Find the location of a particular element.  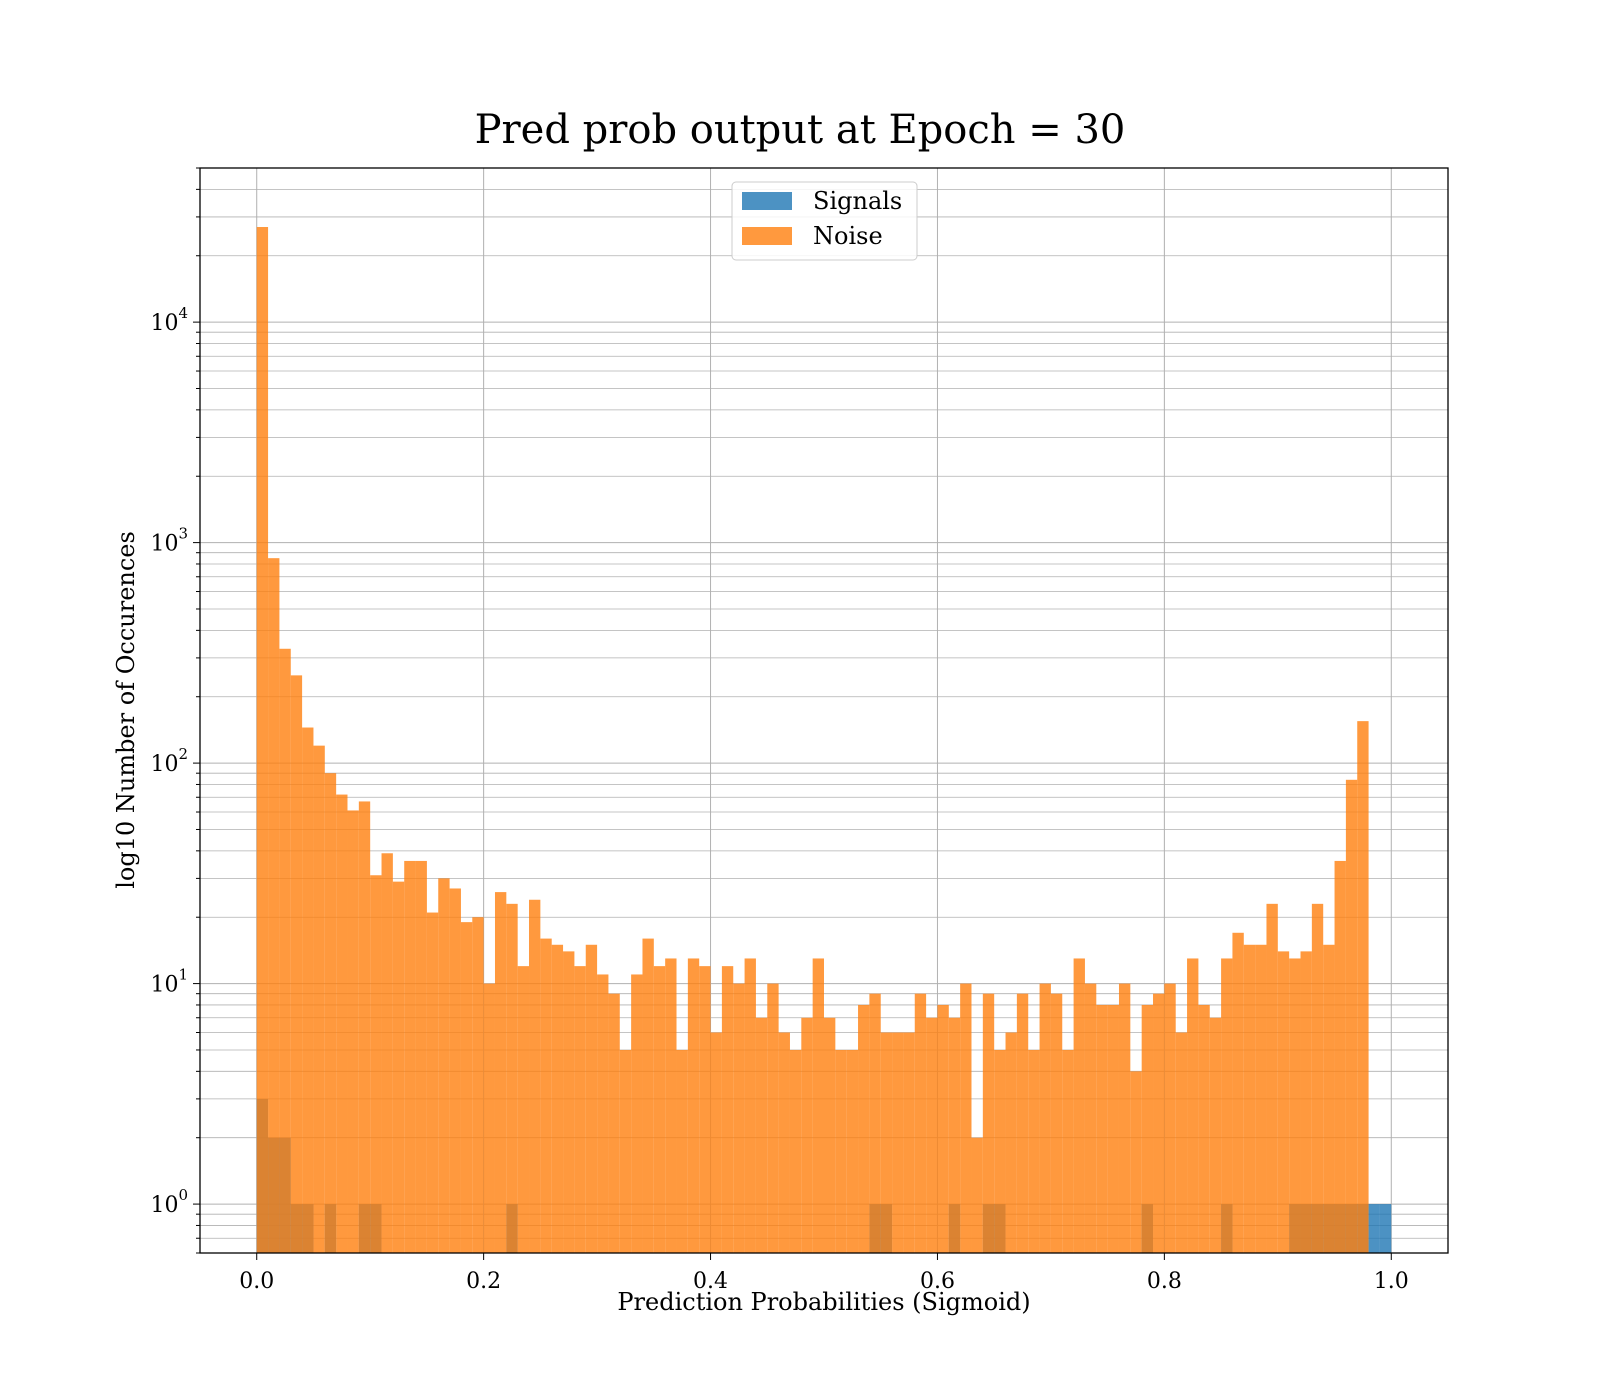

x-tick-label: 0.8 is located at coordinates (1164, 1281).